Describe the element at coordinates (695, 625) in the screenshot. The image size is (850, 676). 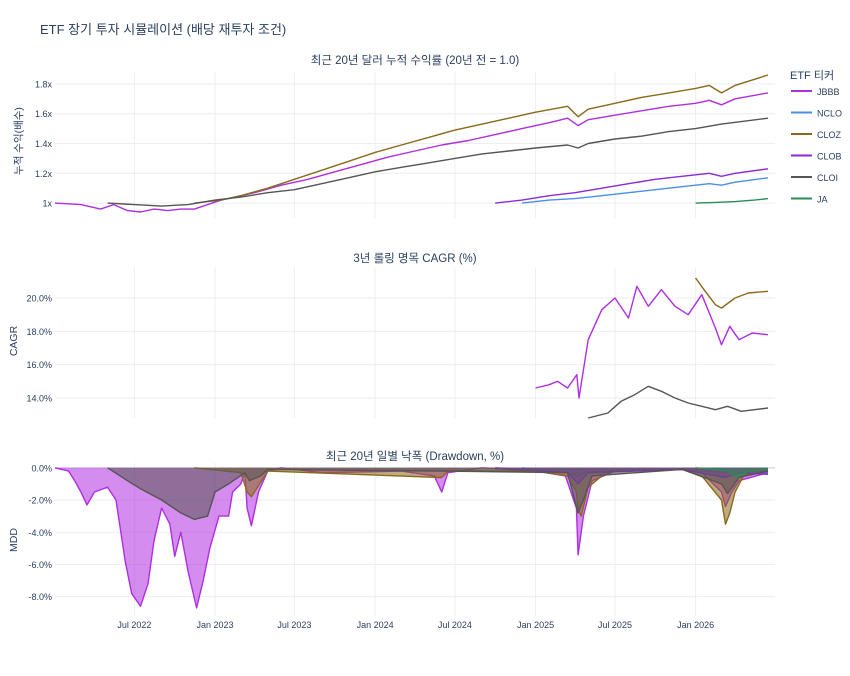
I see `x-tick-label: Jan 2026` at that location.